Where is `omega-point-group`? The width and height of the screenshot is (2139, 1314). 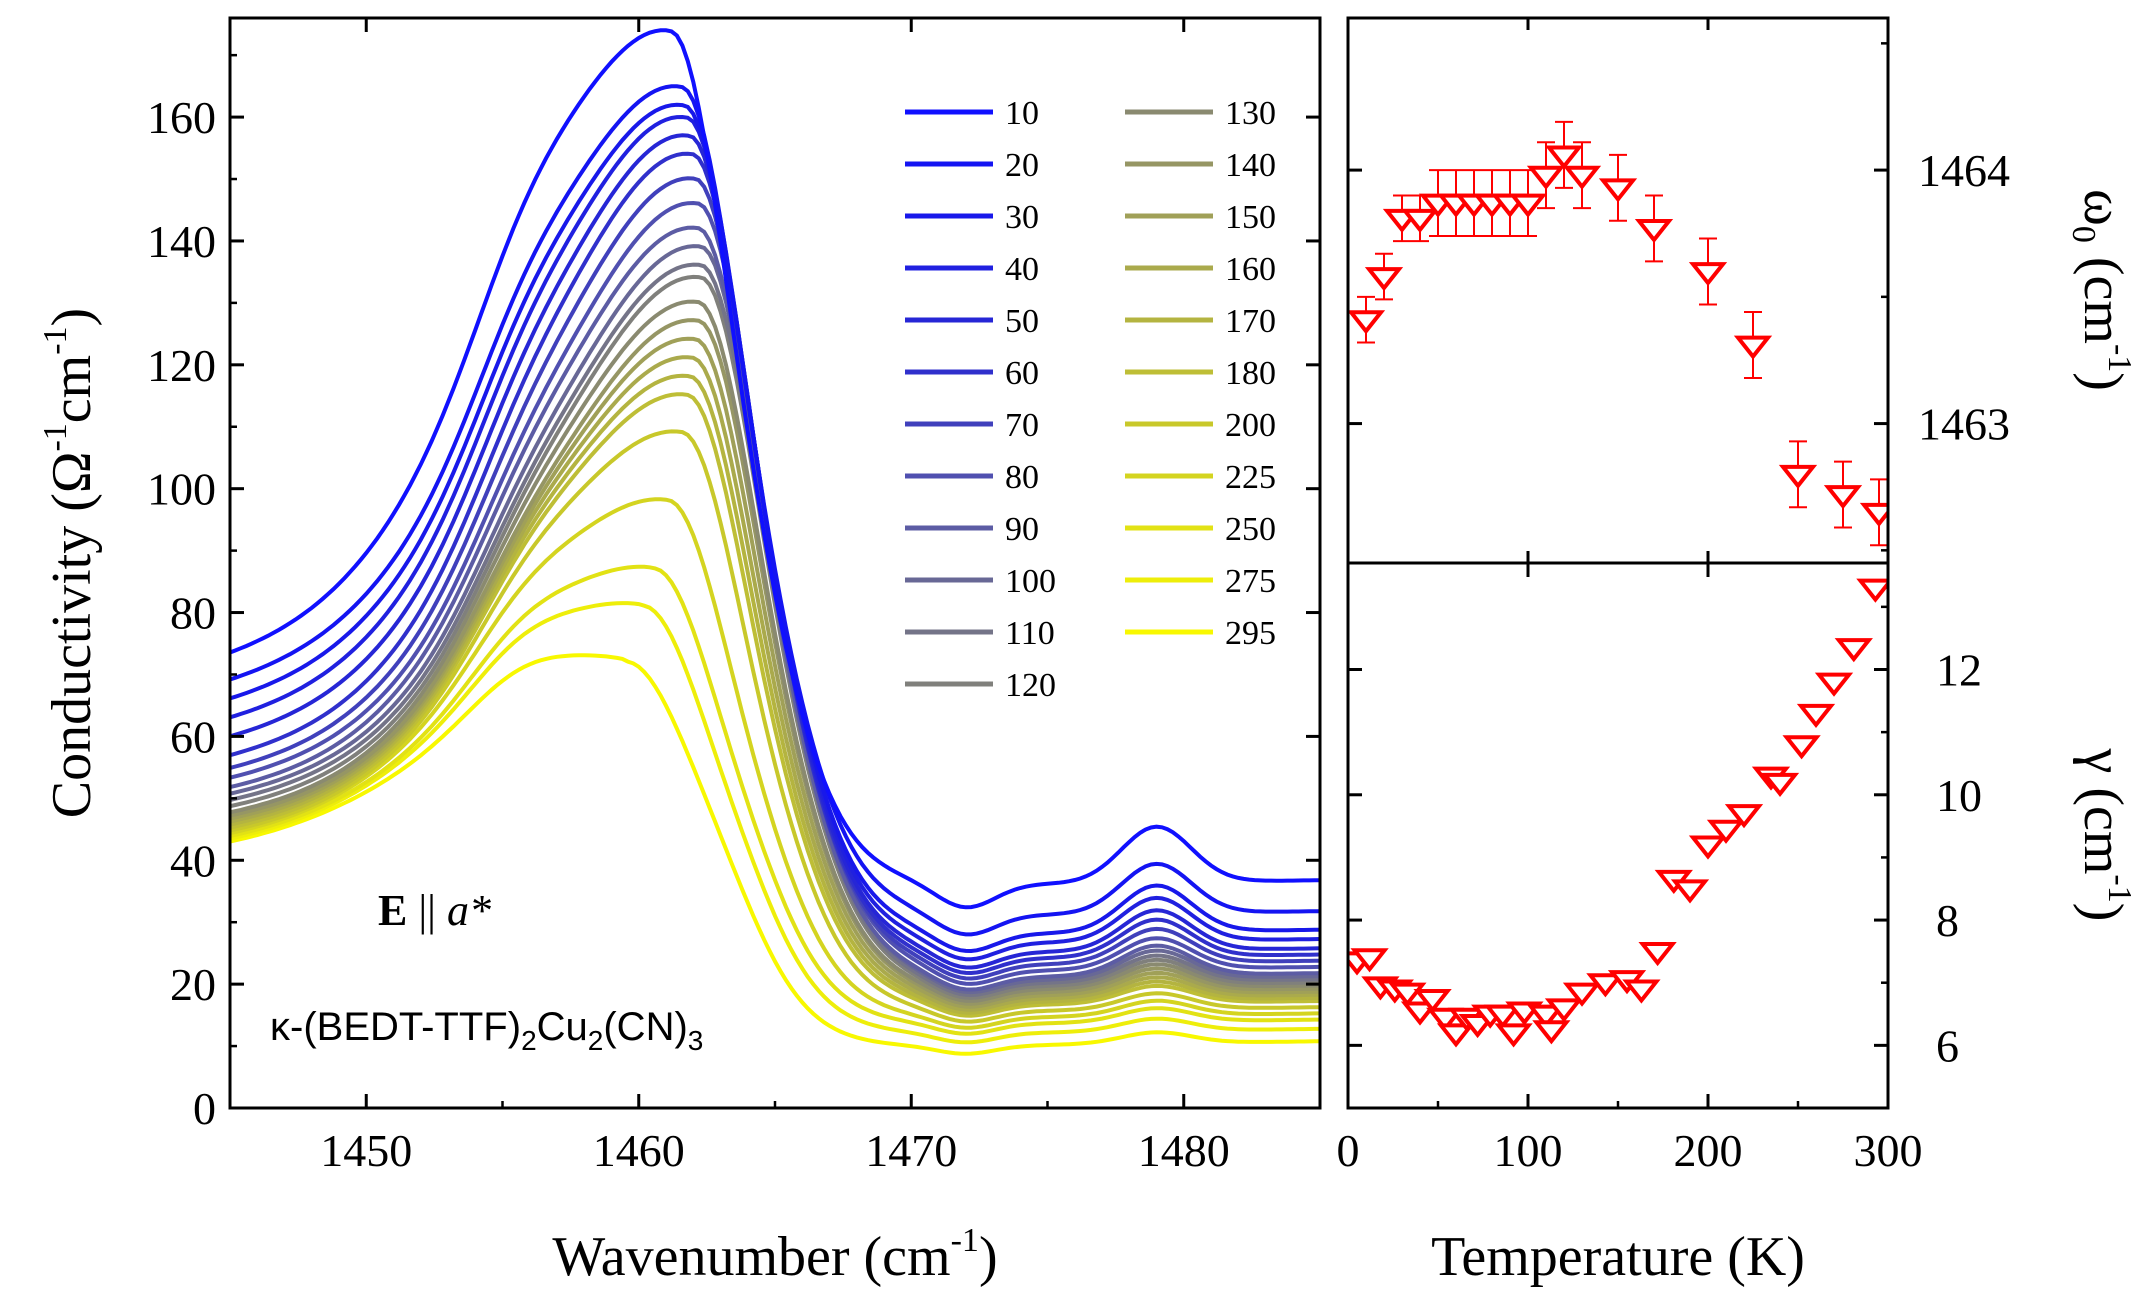 omega-point-group is located at coordinates (1618, 333).